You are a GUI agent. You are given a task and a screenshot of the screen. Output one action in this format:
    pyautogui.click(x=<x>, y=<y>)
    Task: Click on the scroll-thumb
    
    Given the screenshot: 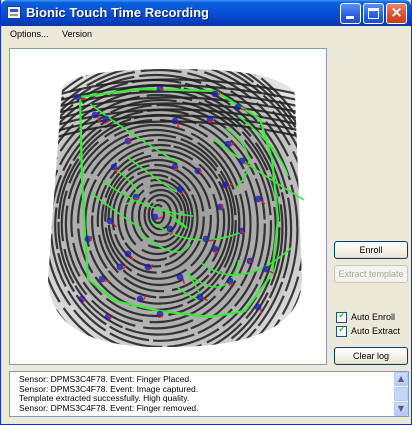 What is the action you would take?
    pyautogui.click(x=401, y=394)
    